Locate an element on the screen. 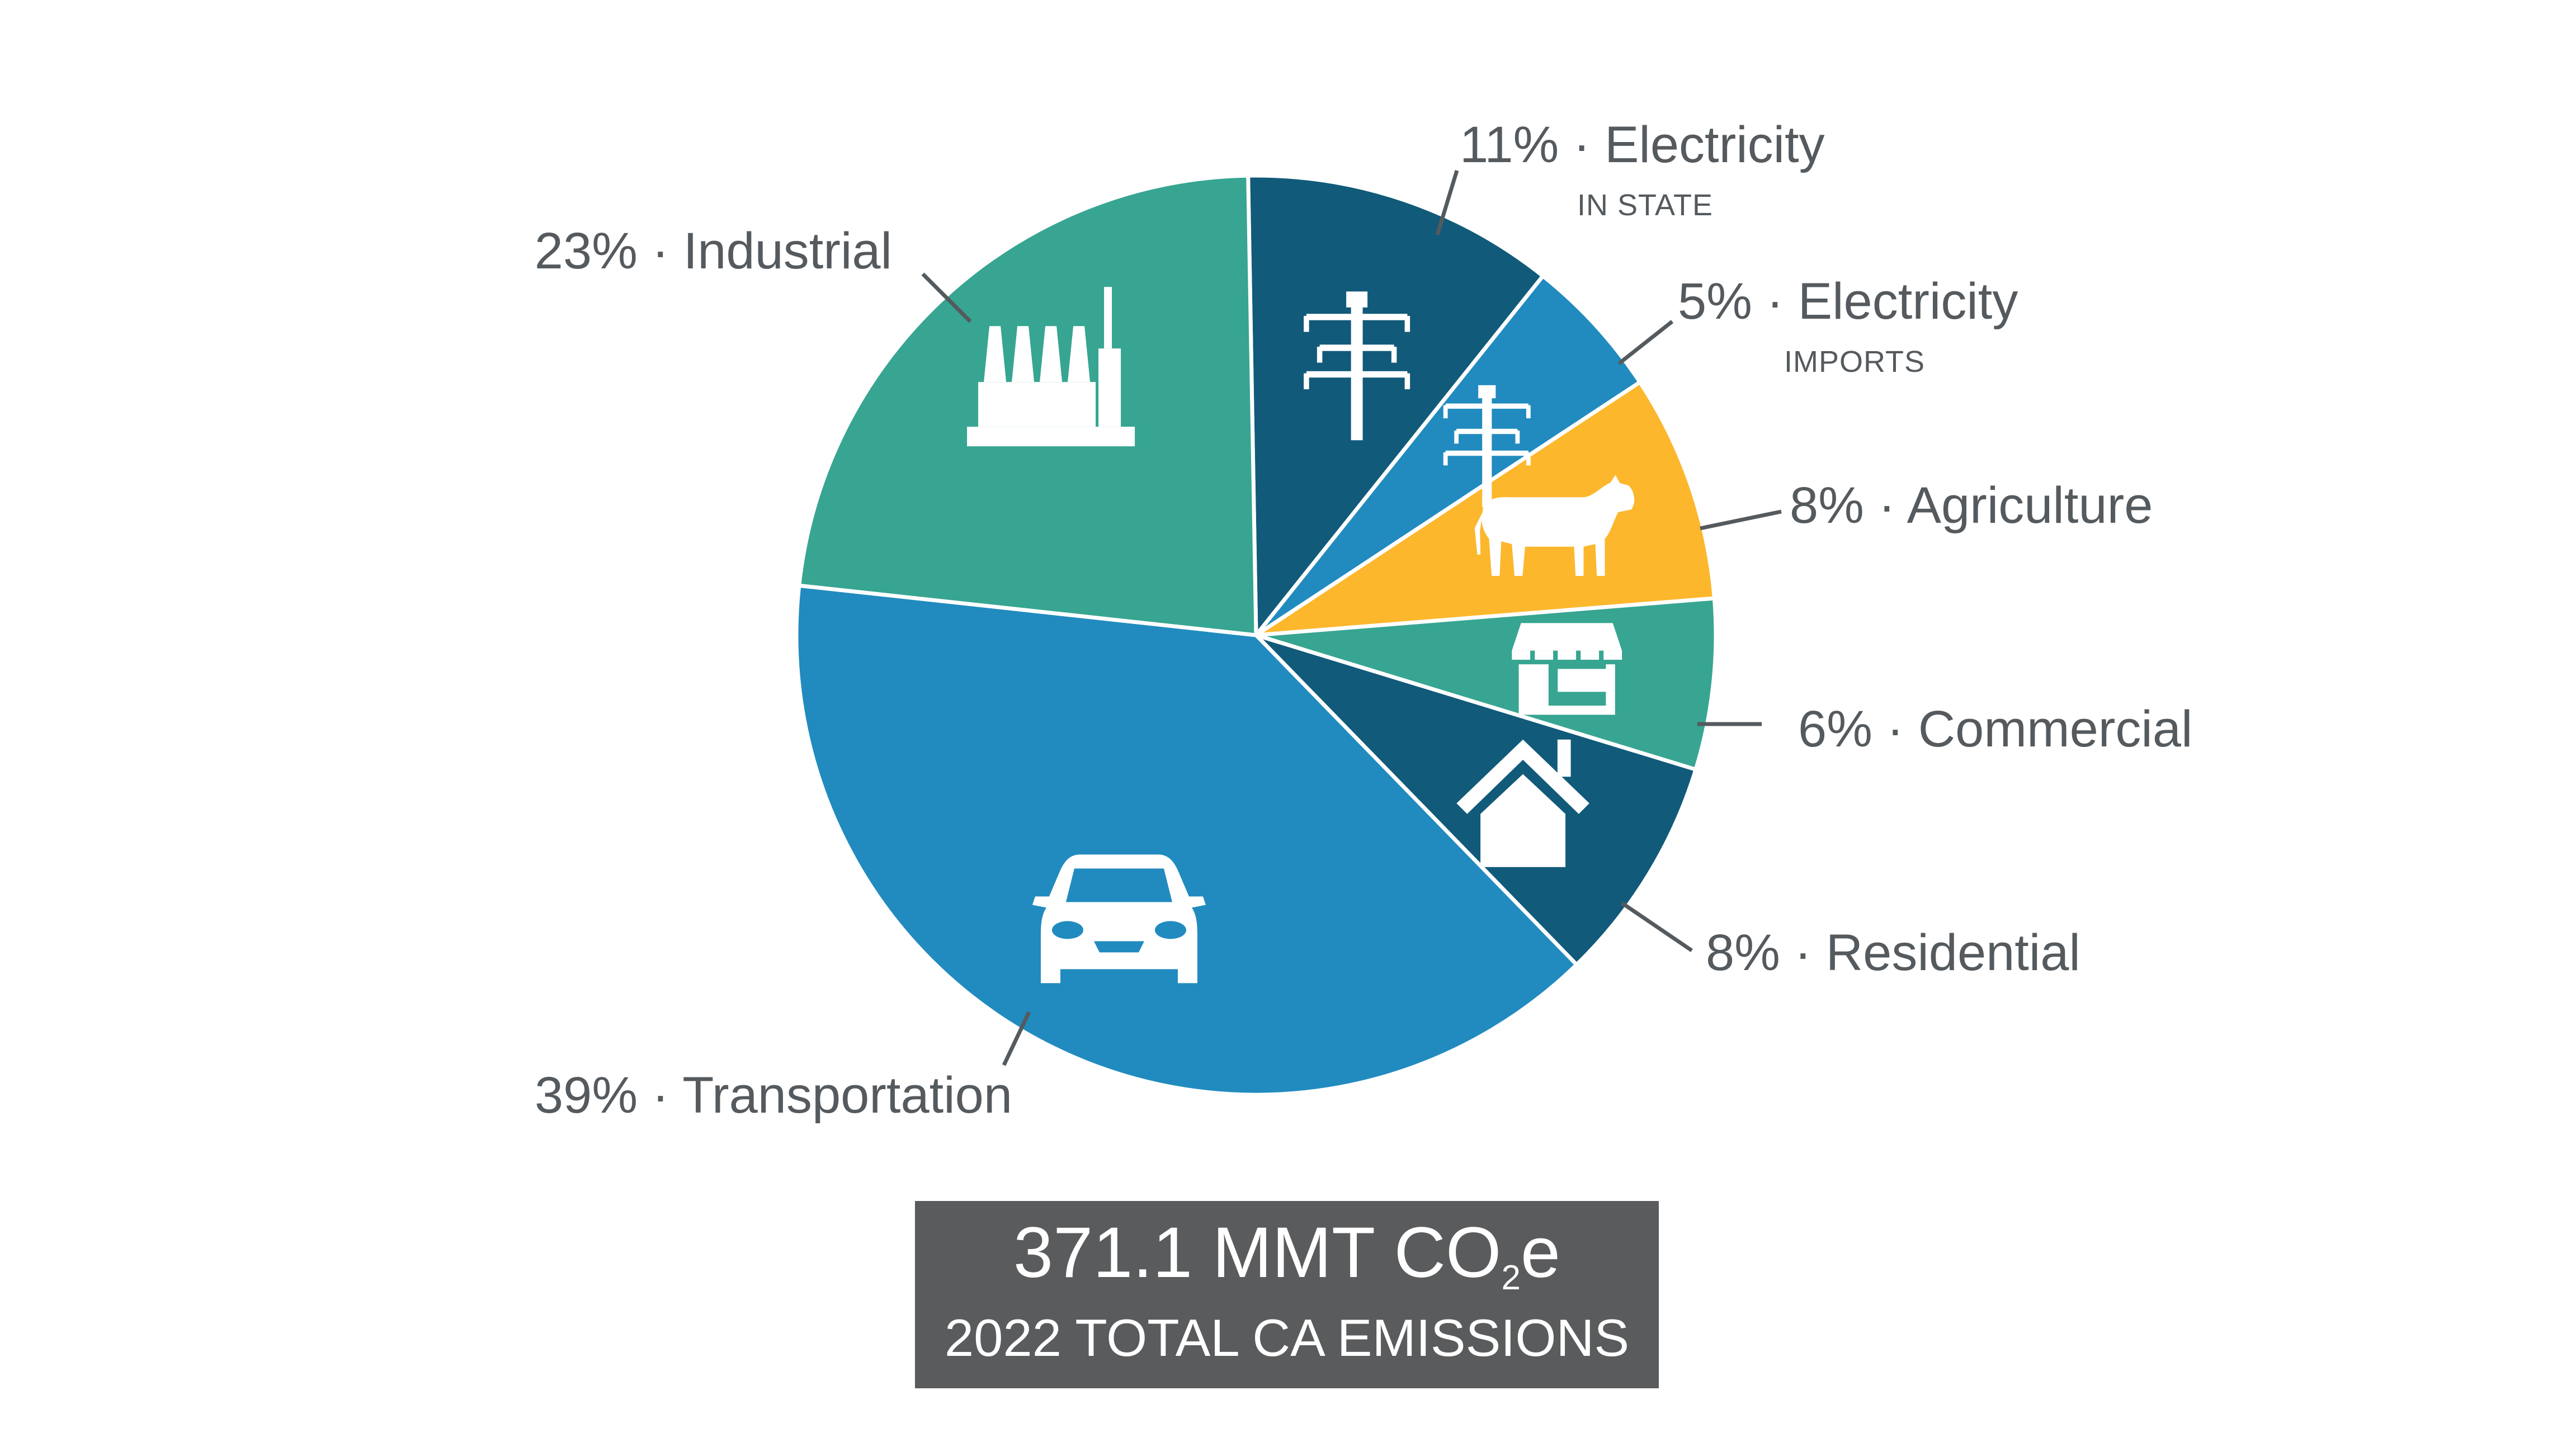 This screenshot has height=1447, width=2576. slice-label: 5% · Electricity is located at coordinates (1848, 301).